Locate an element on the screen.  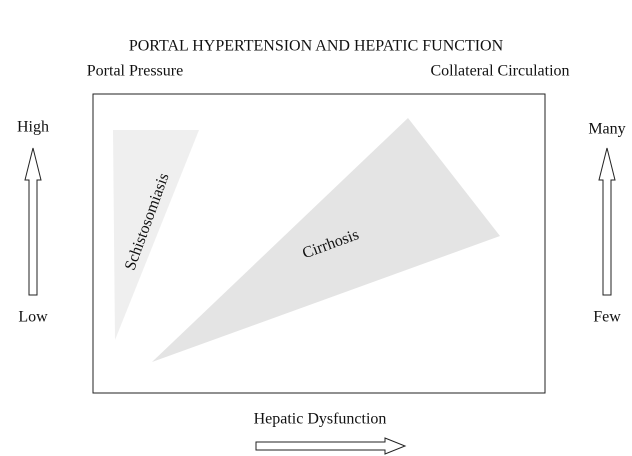
title: PORTAL HYPERTENSION AND HEPATIC FUNCTION is located at coordinates (316, 46).